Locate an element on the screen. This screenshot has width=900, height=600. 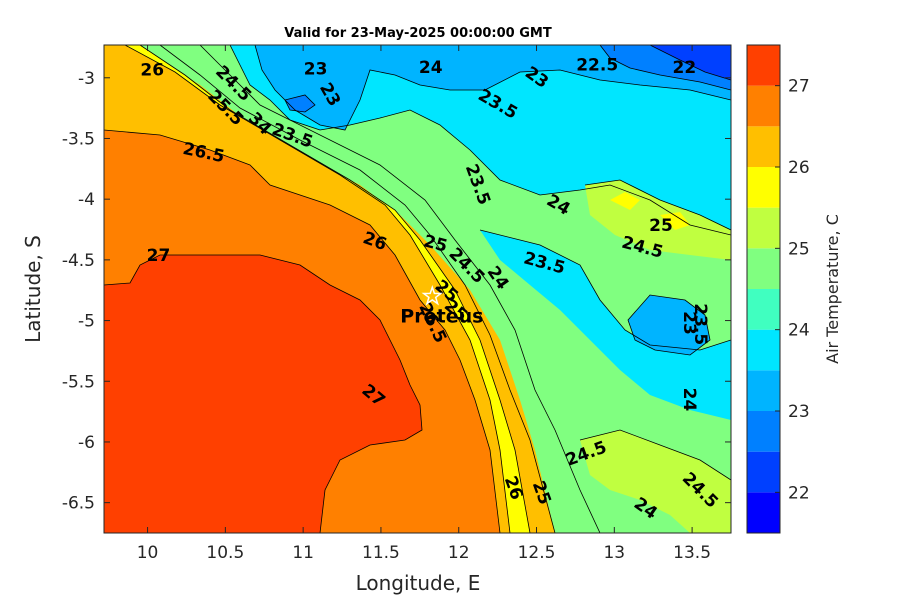
band-23-blue is located at coordinates (669, 325).